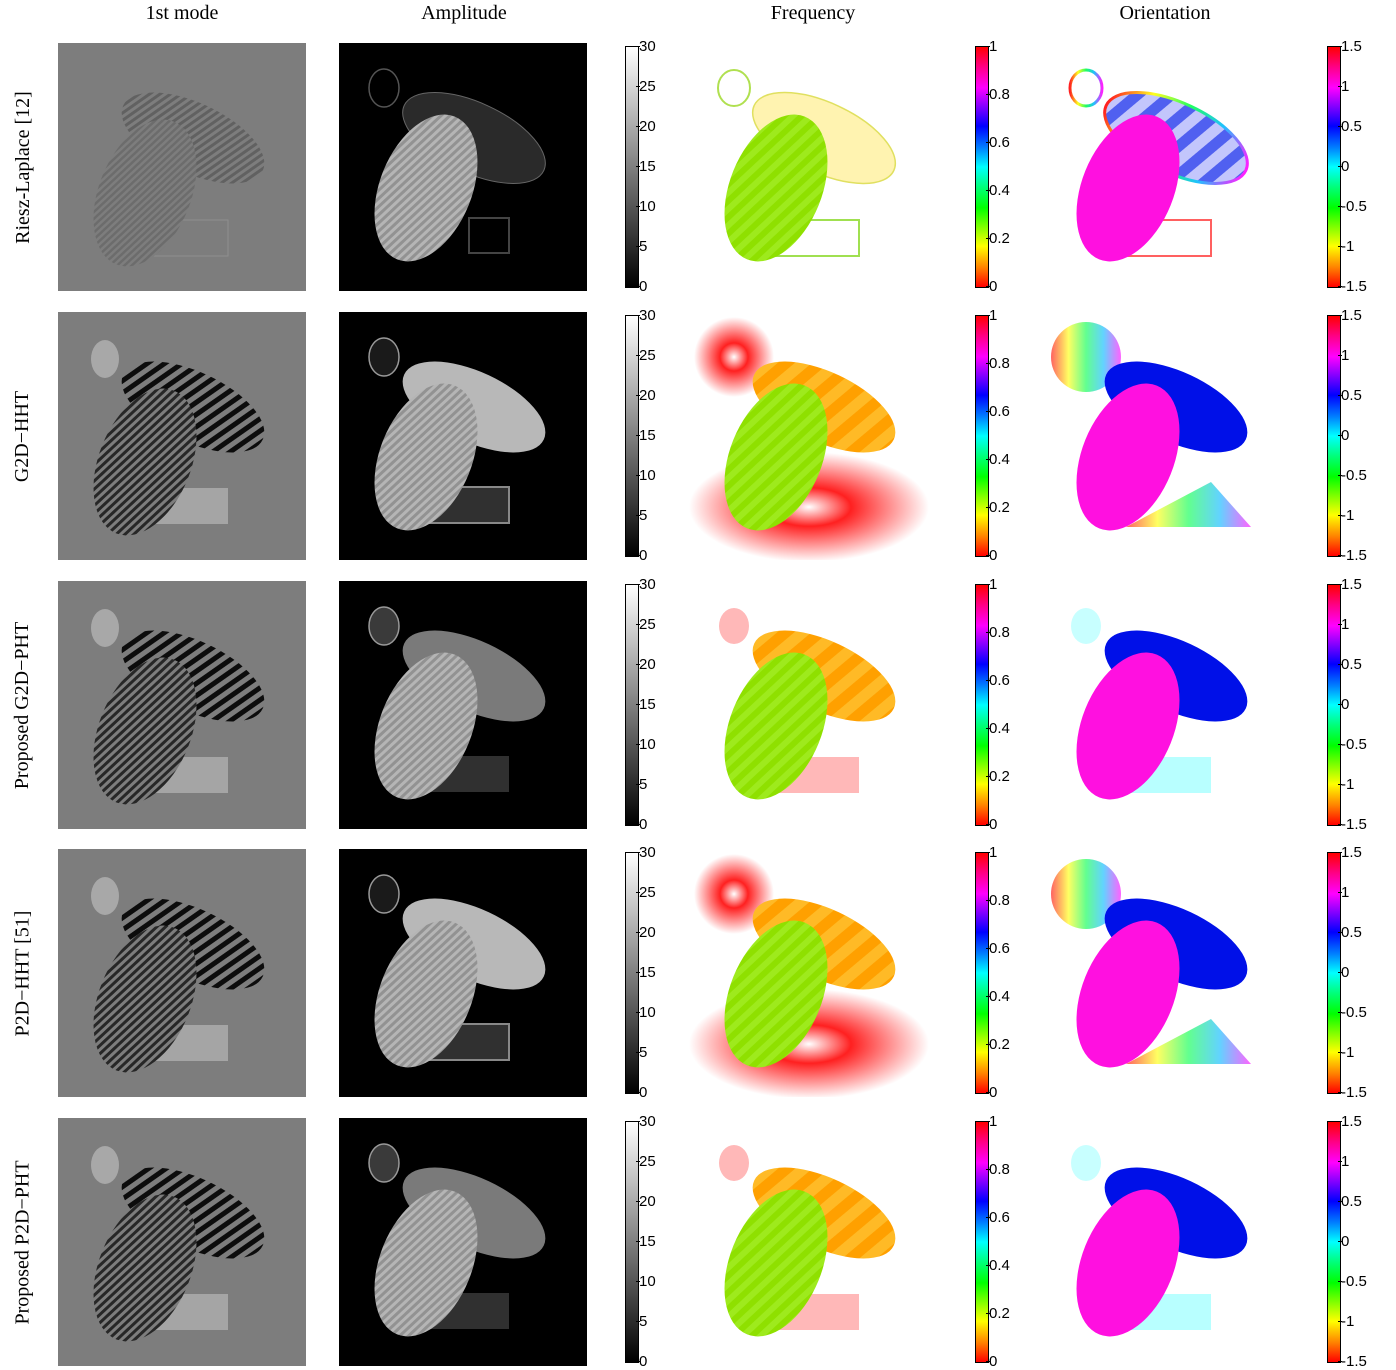 Image resolution: width=1396 pixels, height=1370 pixels. What do you see at coordinates (182, 1242) in the screenshot?
I see `mode-panel-p2dpht` at bounding box center [182, 1242].